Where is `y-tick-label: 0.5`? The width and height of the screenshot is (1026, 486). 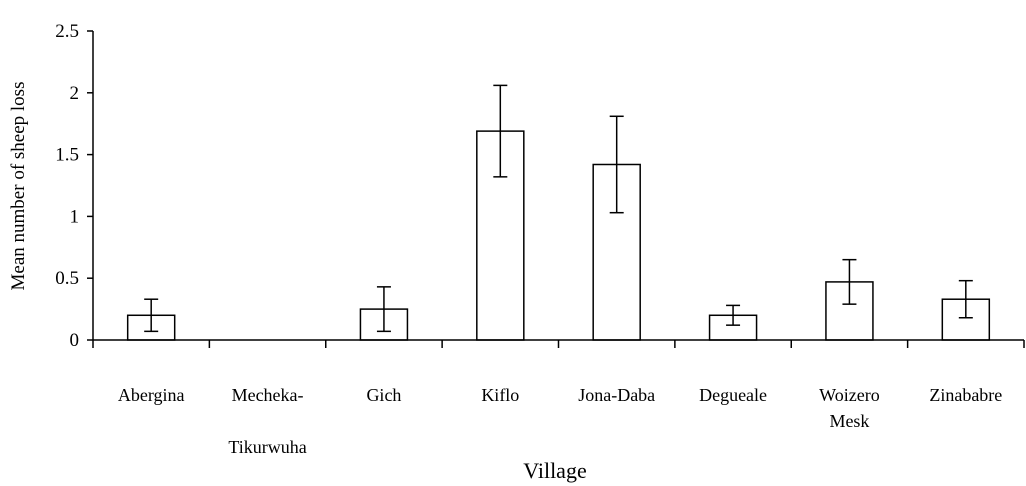 y-tick-label: 0.5 is located at coordinates (67, 278).